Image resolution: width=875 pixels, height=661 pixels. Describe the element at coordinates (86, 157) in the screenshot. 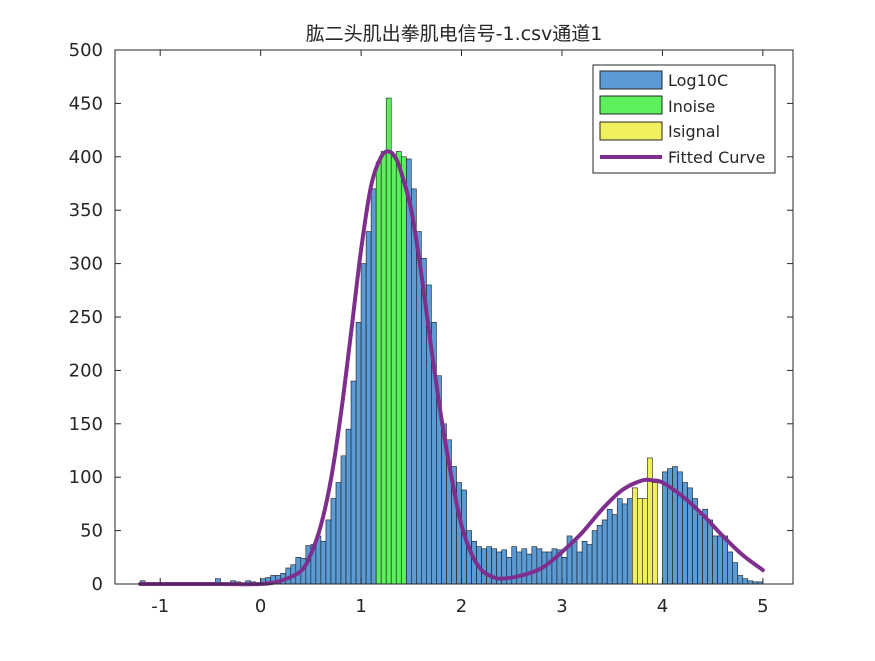

I see `y-tick-label: 400` at that location.